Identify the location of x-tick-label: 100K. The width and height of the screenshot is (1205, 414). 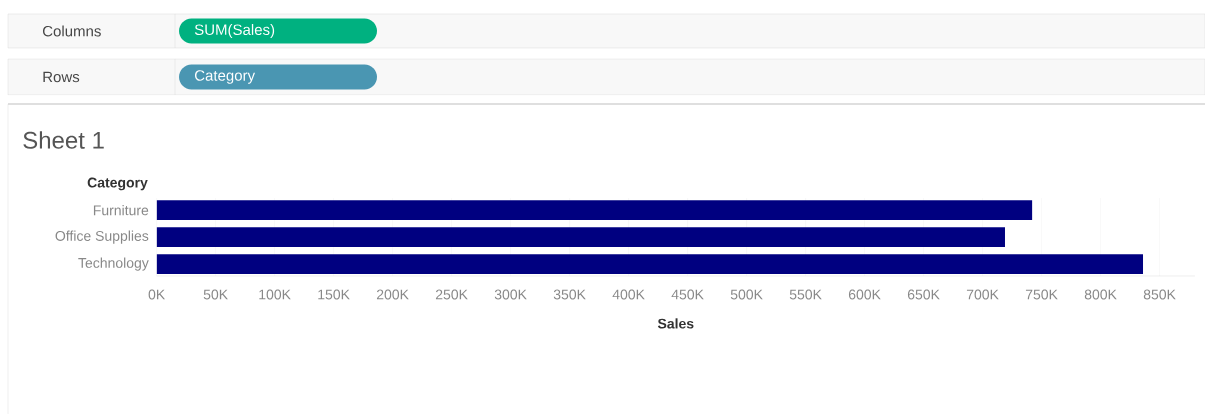
(275, 294).